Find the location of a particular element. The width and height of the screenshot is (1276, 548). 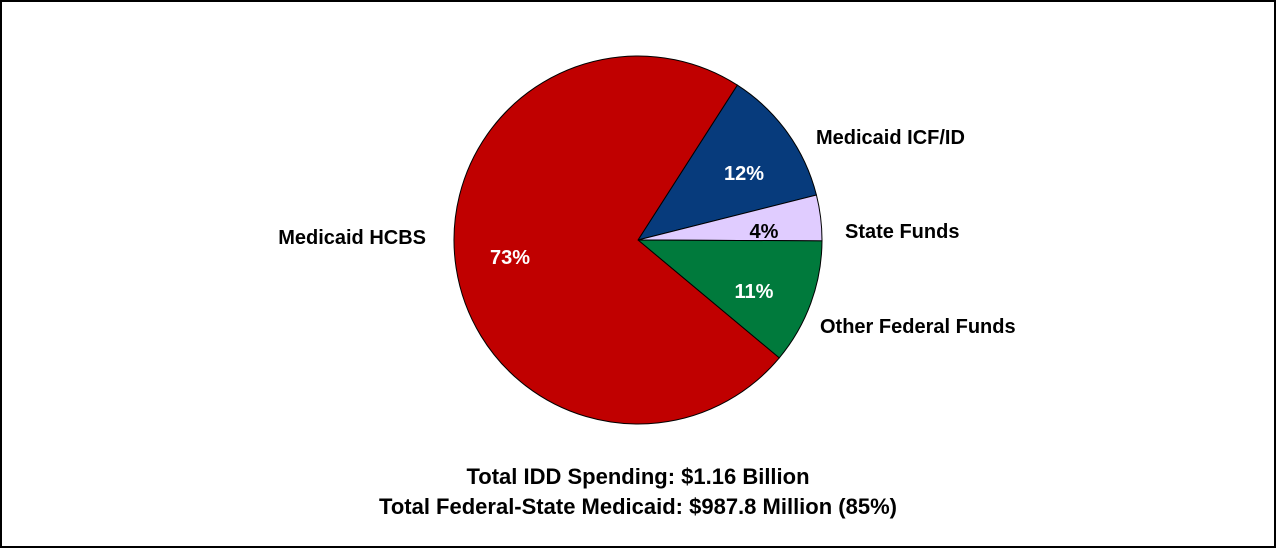

pie-percent-label: 12% is located at coordinates (744, 174).